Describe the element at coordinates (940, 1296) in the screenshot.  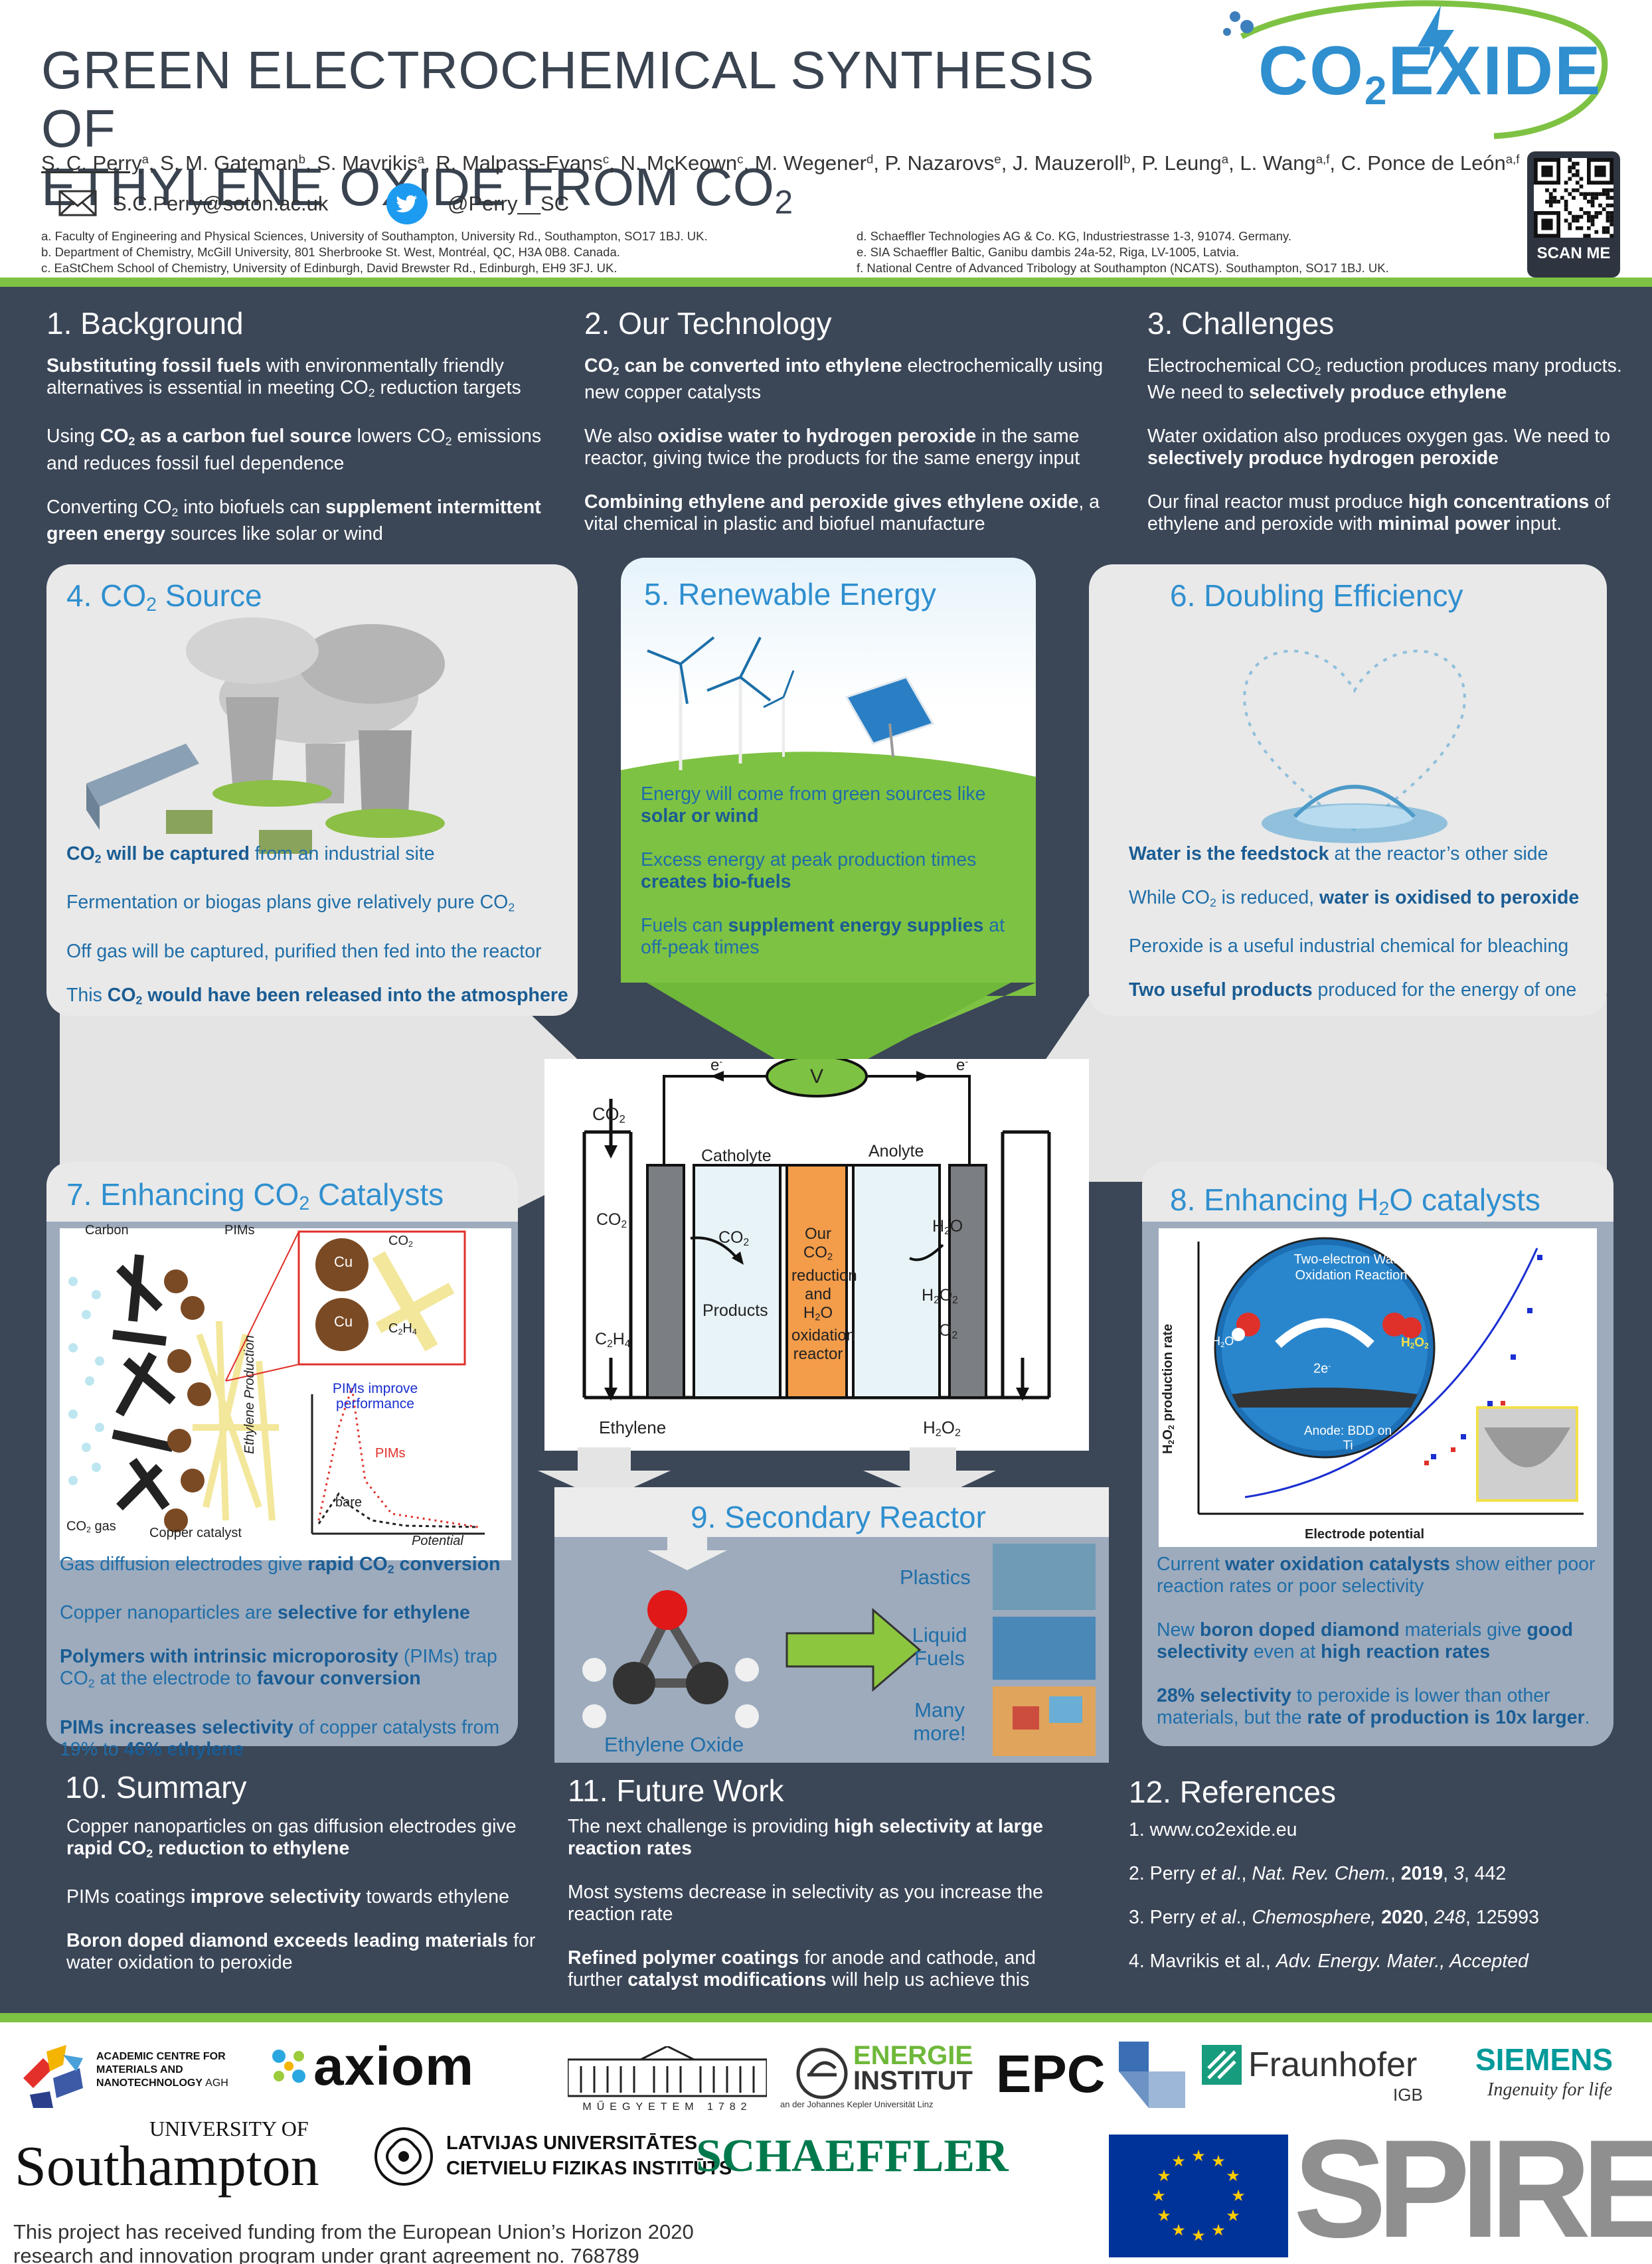
I see `reactor-h2o2-anode: H2O2` at that location.